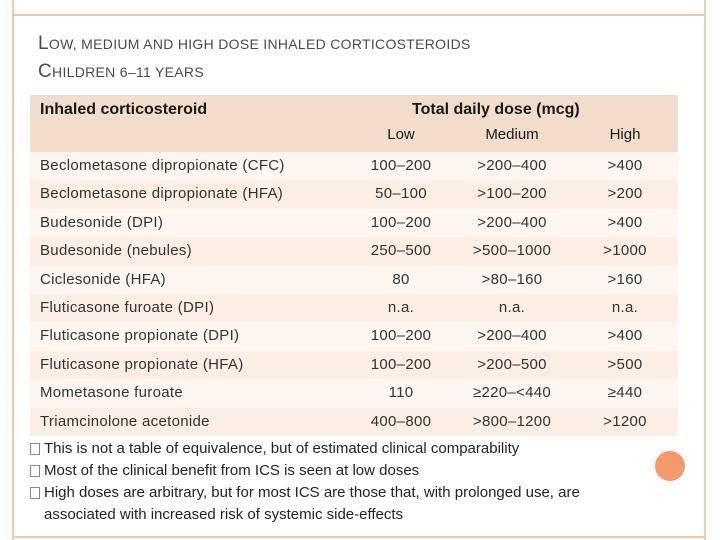 This screenshot has height=540, width=720. Describe the element at coordinates (125, 421) in the screenshot. I see `drug-name: Triamcinolone acetonide` at that location.